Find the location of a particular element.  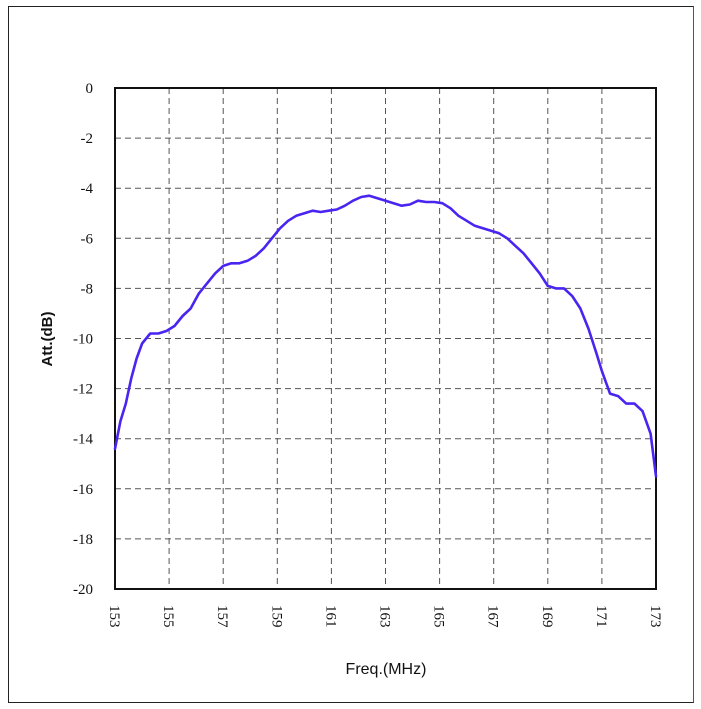

x-tick-label: 155 is located at coordinates (168, 616).